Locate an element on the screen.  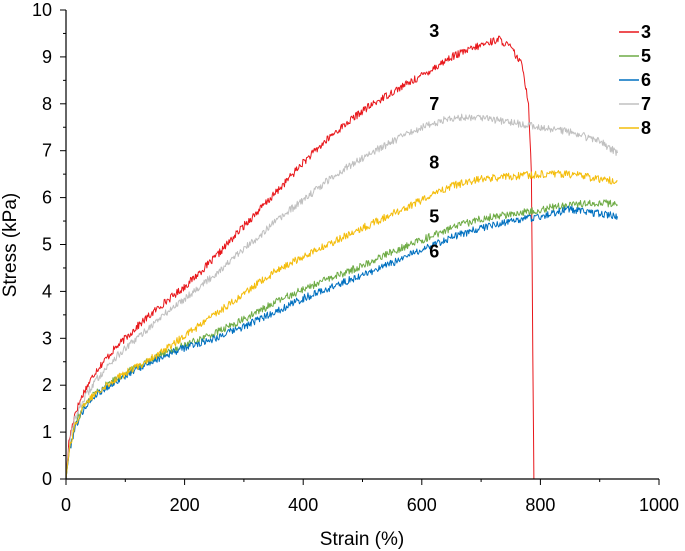
y-tick-label: 0 is located at coordinates (47, 479).